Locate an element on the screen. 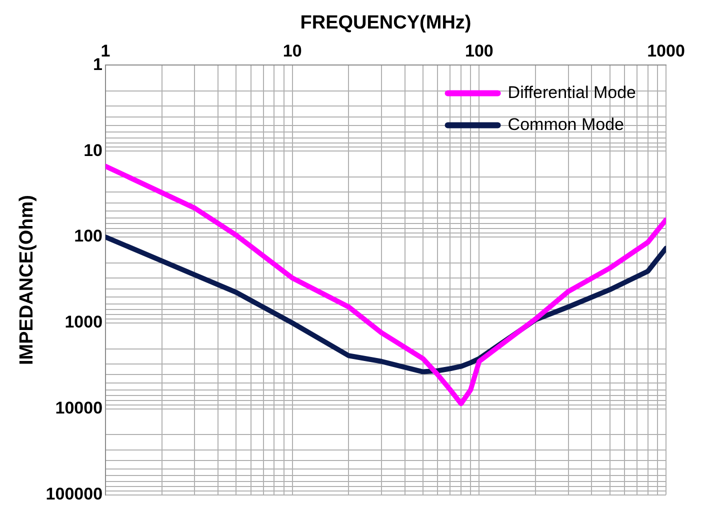  x-tick-label: 10 is located at coordinates (292, 51).